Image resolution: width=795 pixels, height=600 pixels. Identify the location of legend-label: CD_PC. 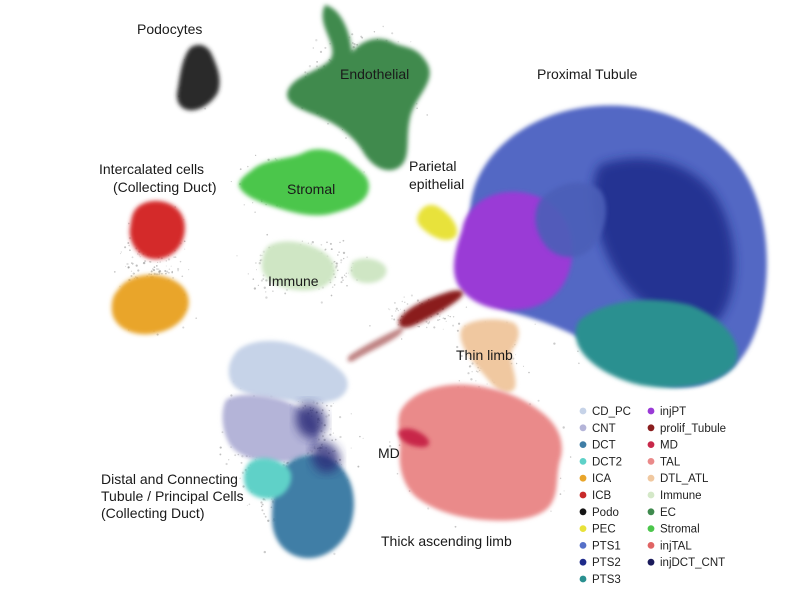
(611, 412).